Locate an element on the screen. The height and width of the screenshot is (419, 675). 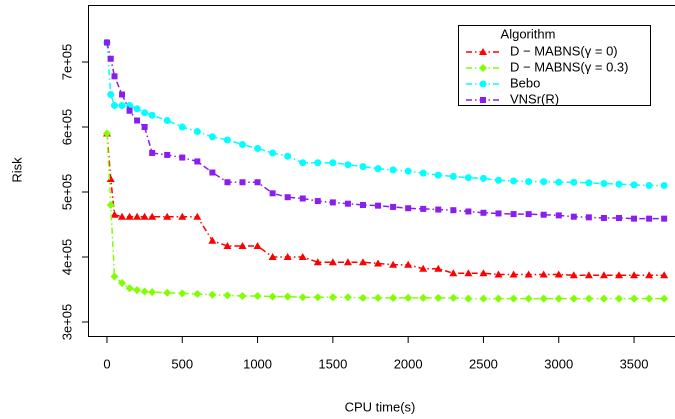
x-tick-label: 2000 is located at coordinates (408, 363).